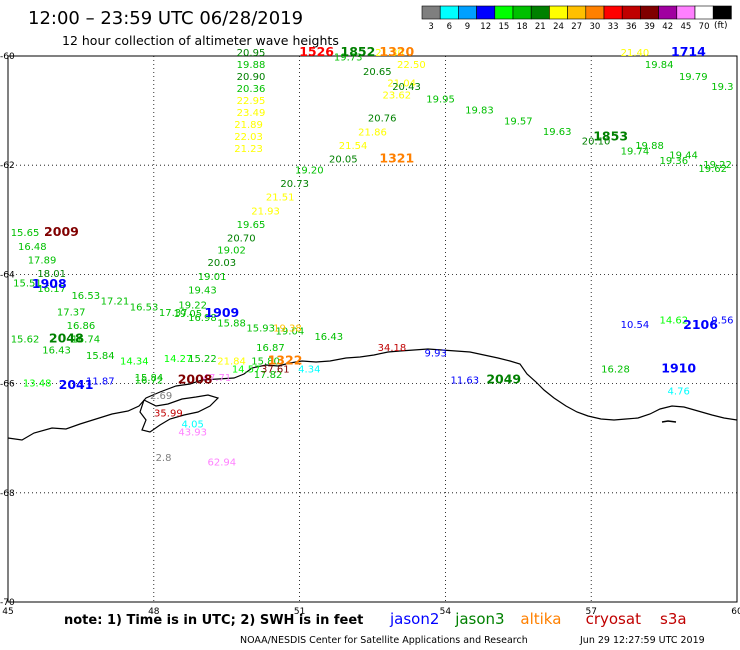 The image size is (740, 650). Describe the element at coordinates (673, 161) in the screenshot. I see `wave-height-value: 19.36` at that location.